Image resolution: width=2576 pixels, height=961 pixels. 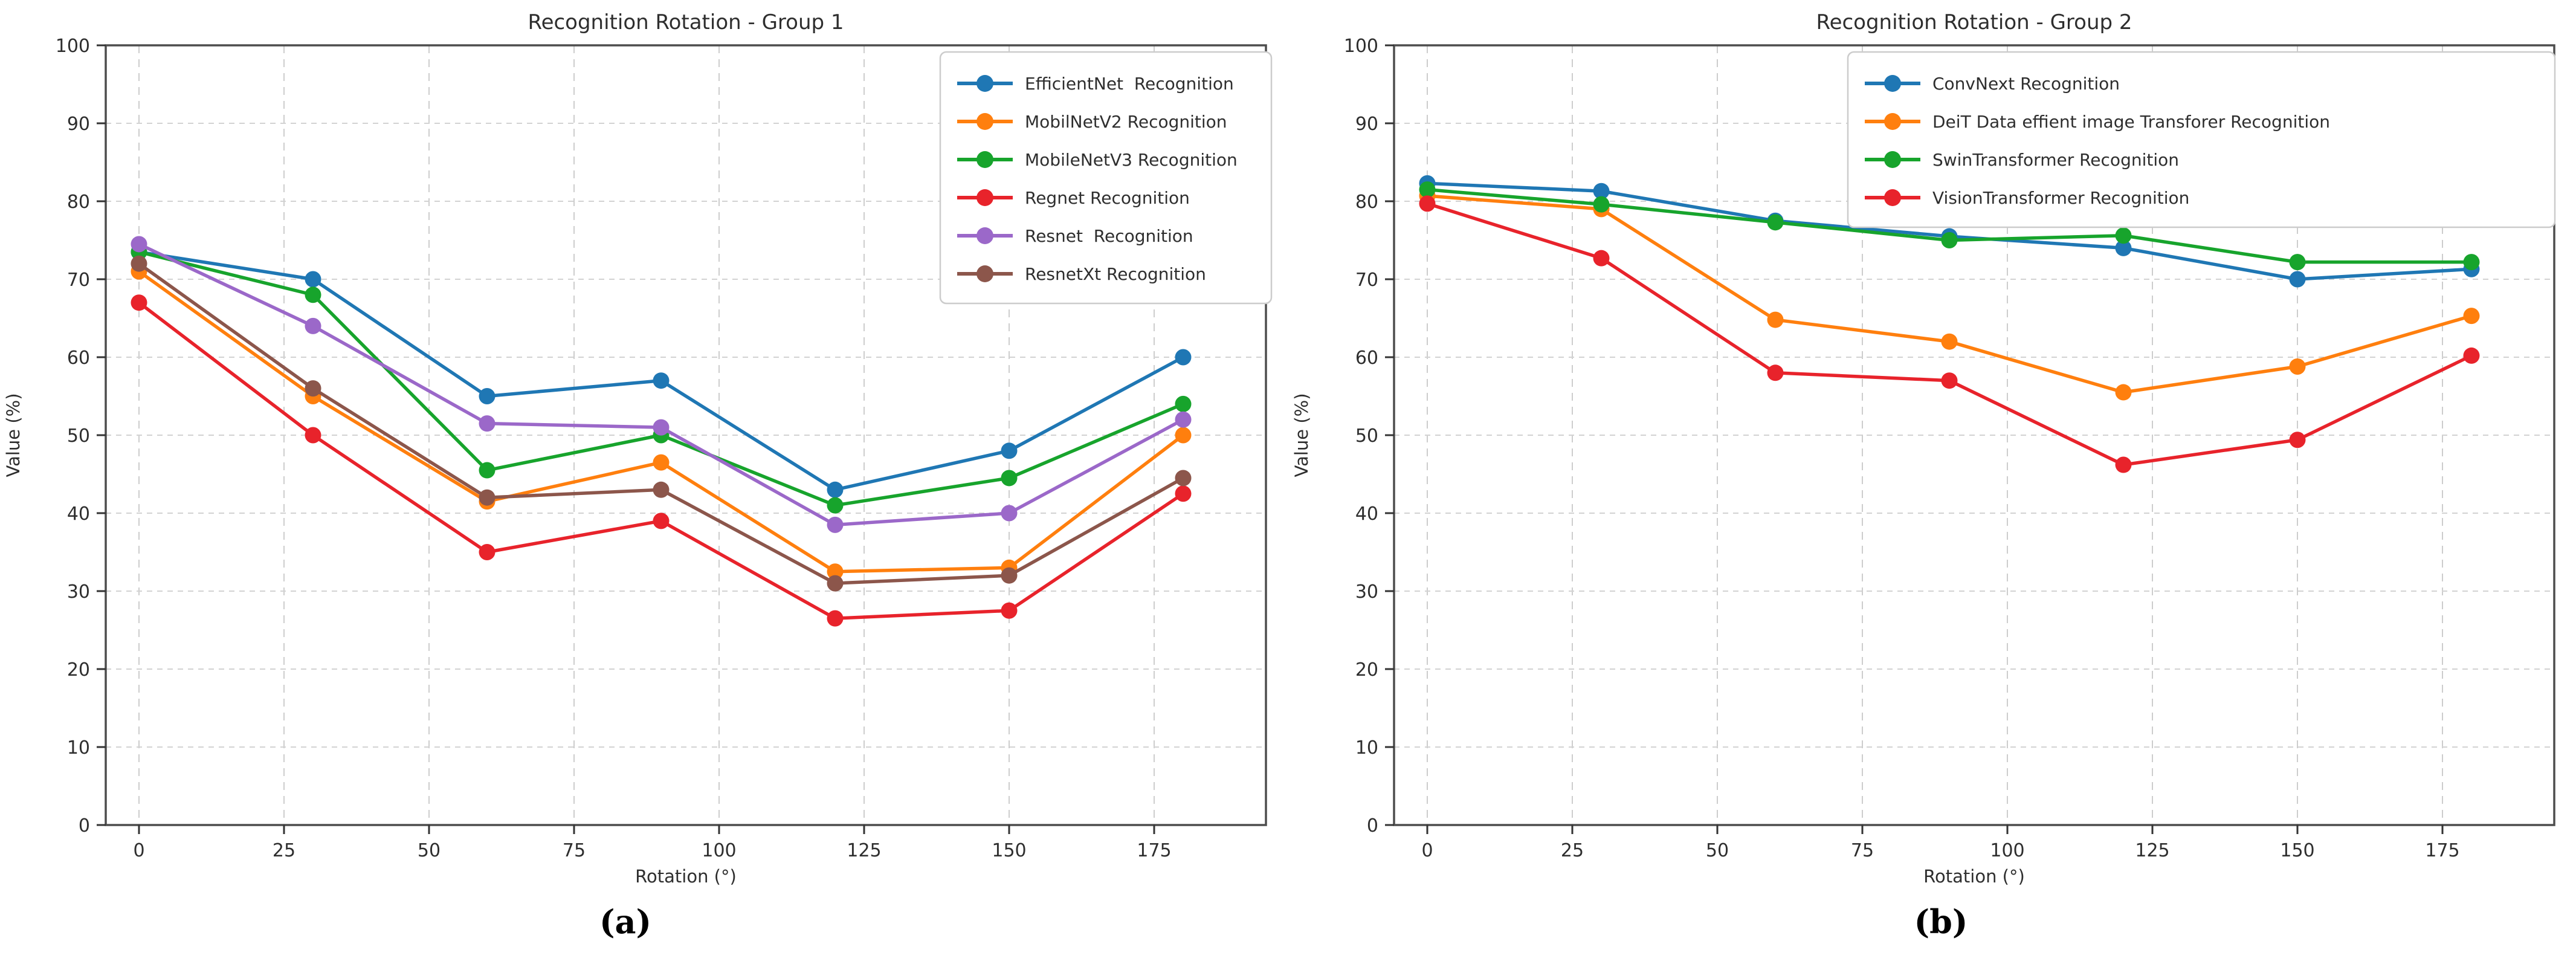 I want to click on x-tick-label: 175, so click(x=2442, y=850).